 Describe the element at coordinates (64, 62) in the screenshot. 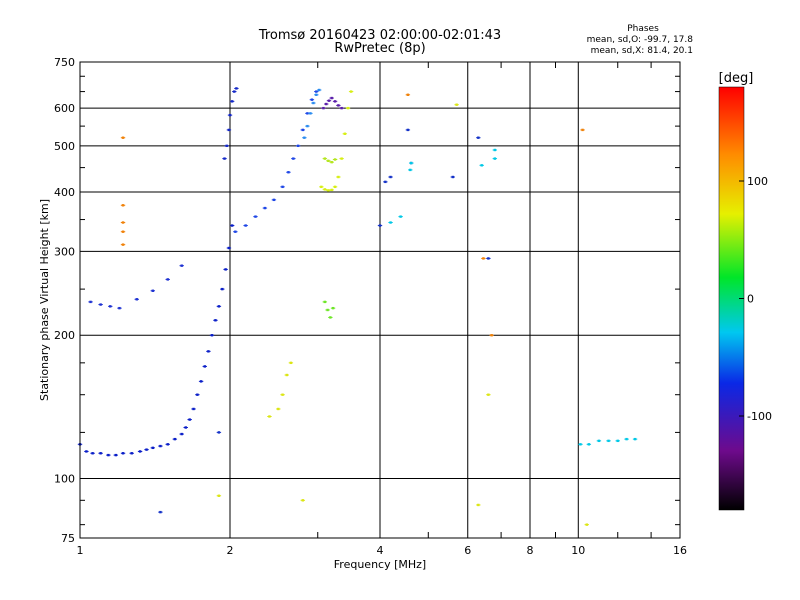

I see `y-tick-label: 750` at that location.